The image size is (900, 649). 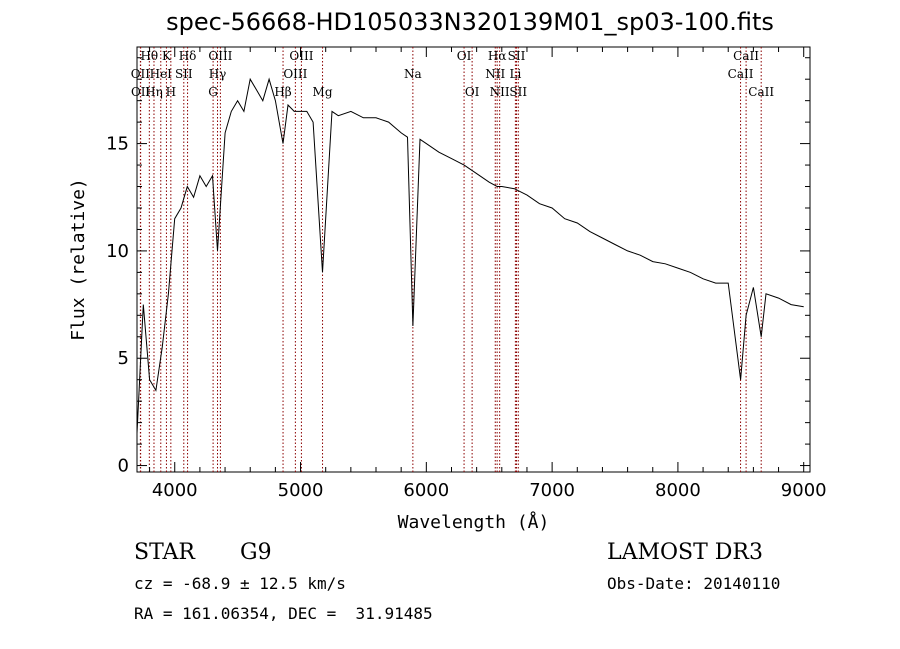 What do you see at coordinates (804, 490) in the screenshot?
I see `x-tick-label: 9000` at bounding box center [804, 490].